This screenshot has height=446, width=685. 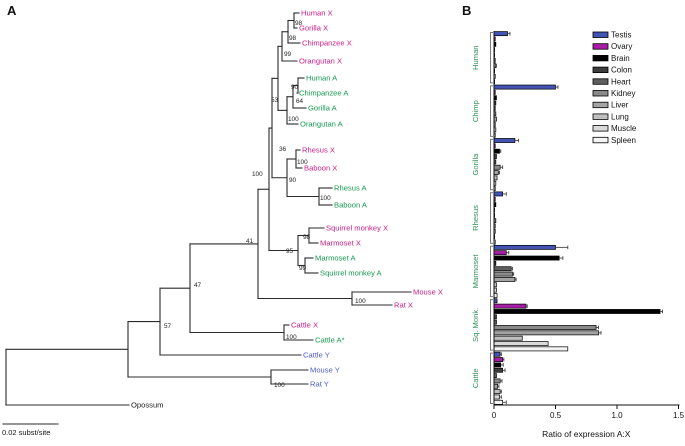 What do you see at coordinates (283, 149) in the screenshot?
I see `bootstrap-value: 36` at bounding box center [283, 149].